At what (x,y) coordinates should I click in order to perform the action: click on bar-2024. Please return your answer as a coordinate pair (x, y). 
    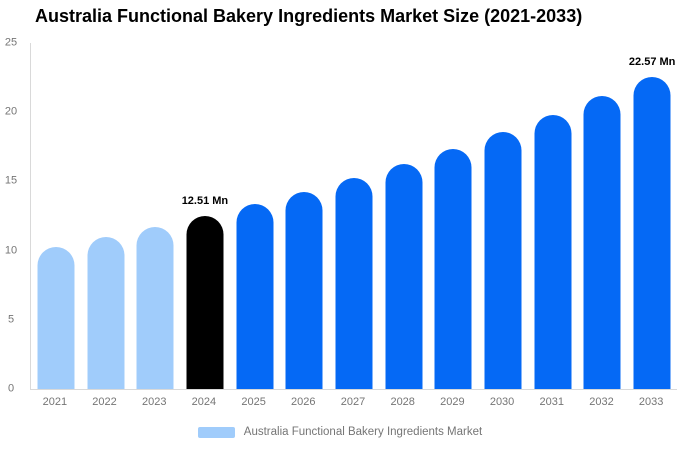
    Looking at the image, I should click on (205, 302).